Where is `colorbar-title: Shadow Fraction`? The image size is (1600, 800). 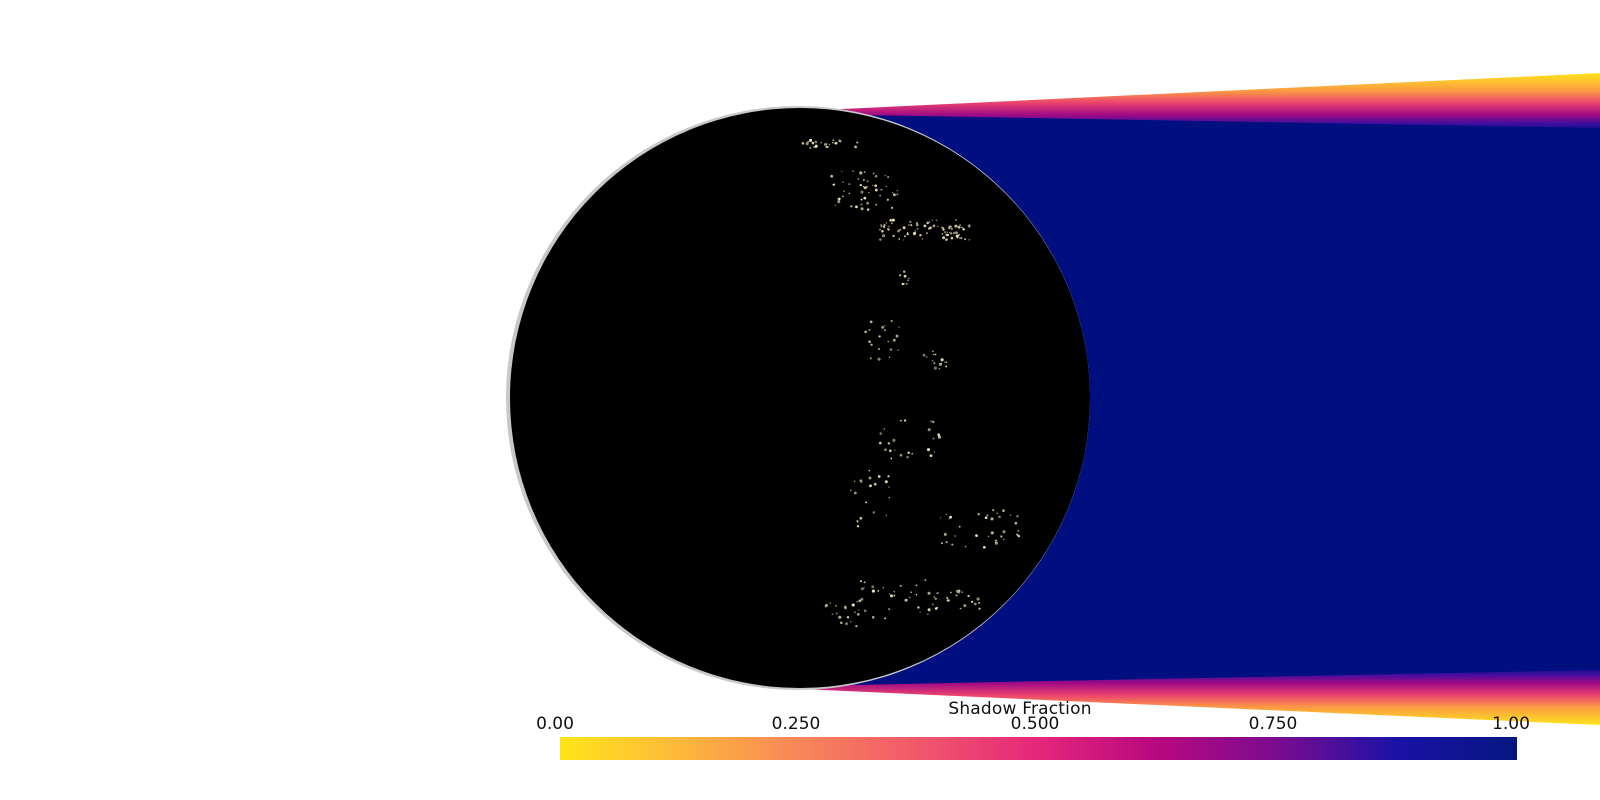
colorbar-title: Shadow Fraction is located at coordinates (1020, 709).